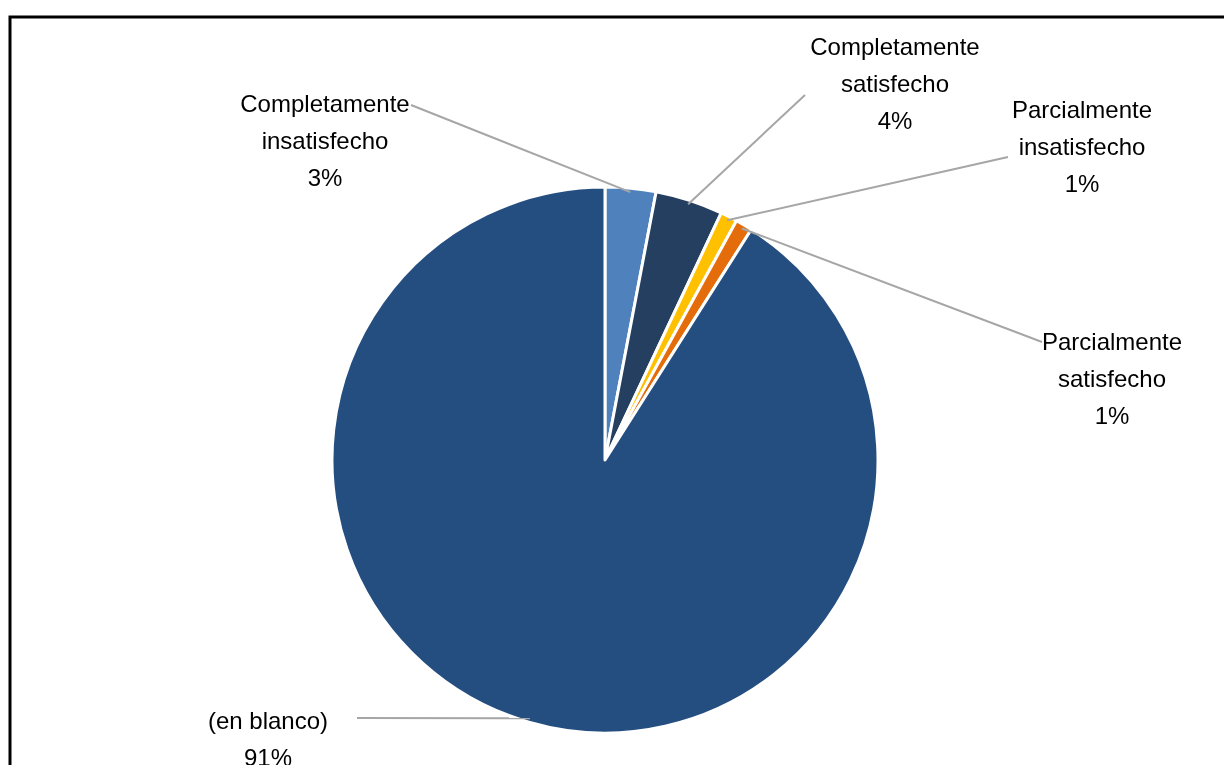 The height and width of the screenshot is (765, 1224). Describe the element at coordinates (1112, 360) in the screenshot. I see `slice-label: Parcialmente satisfecho` at that location.